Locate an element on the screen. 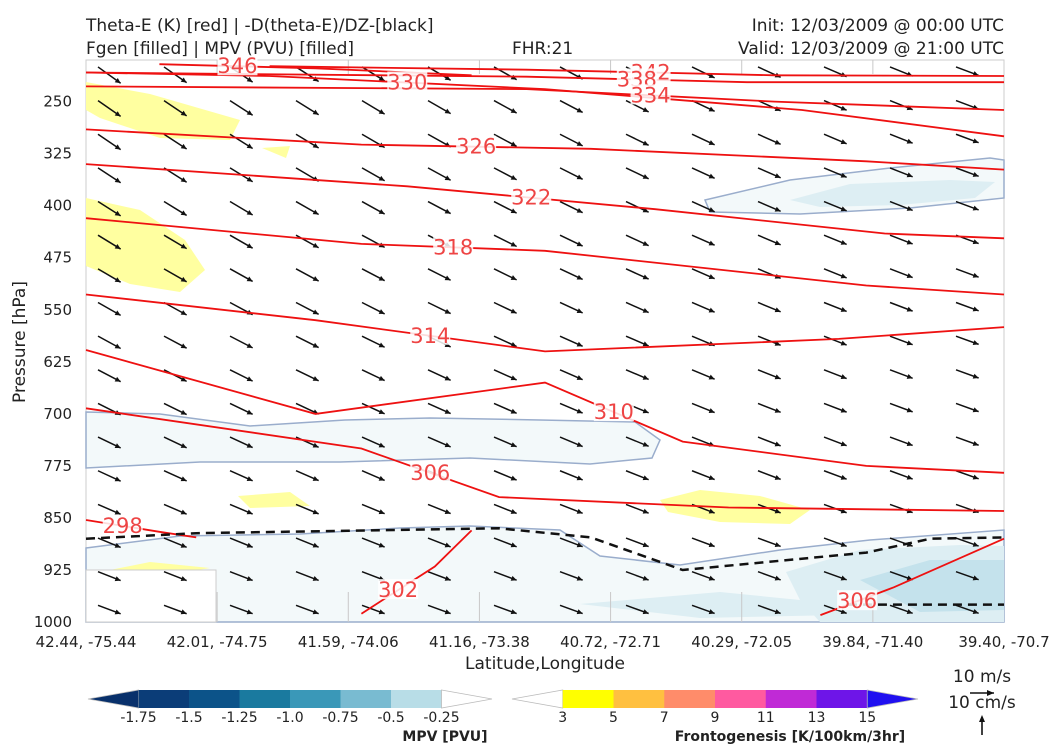 This screenshot has width=1050, height=754. x-tick-label: 41.59, -74.06 is located at coordinates (348, 642).